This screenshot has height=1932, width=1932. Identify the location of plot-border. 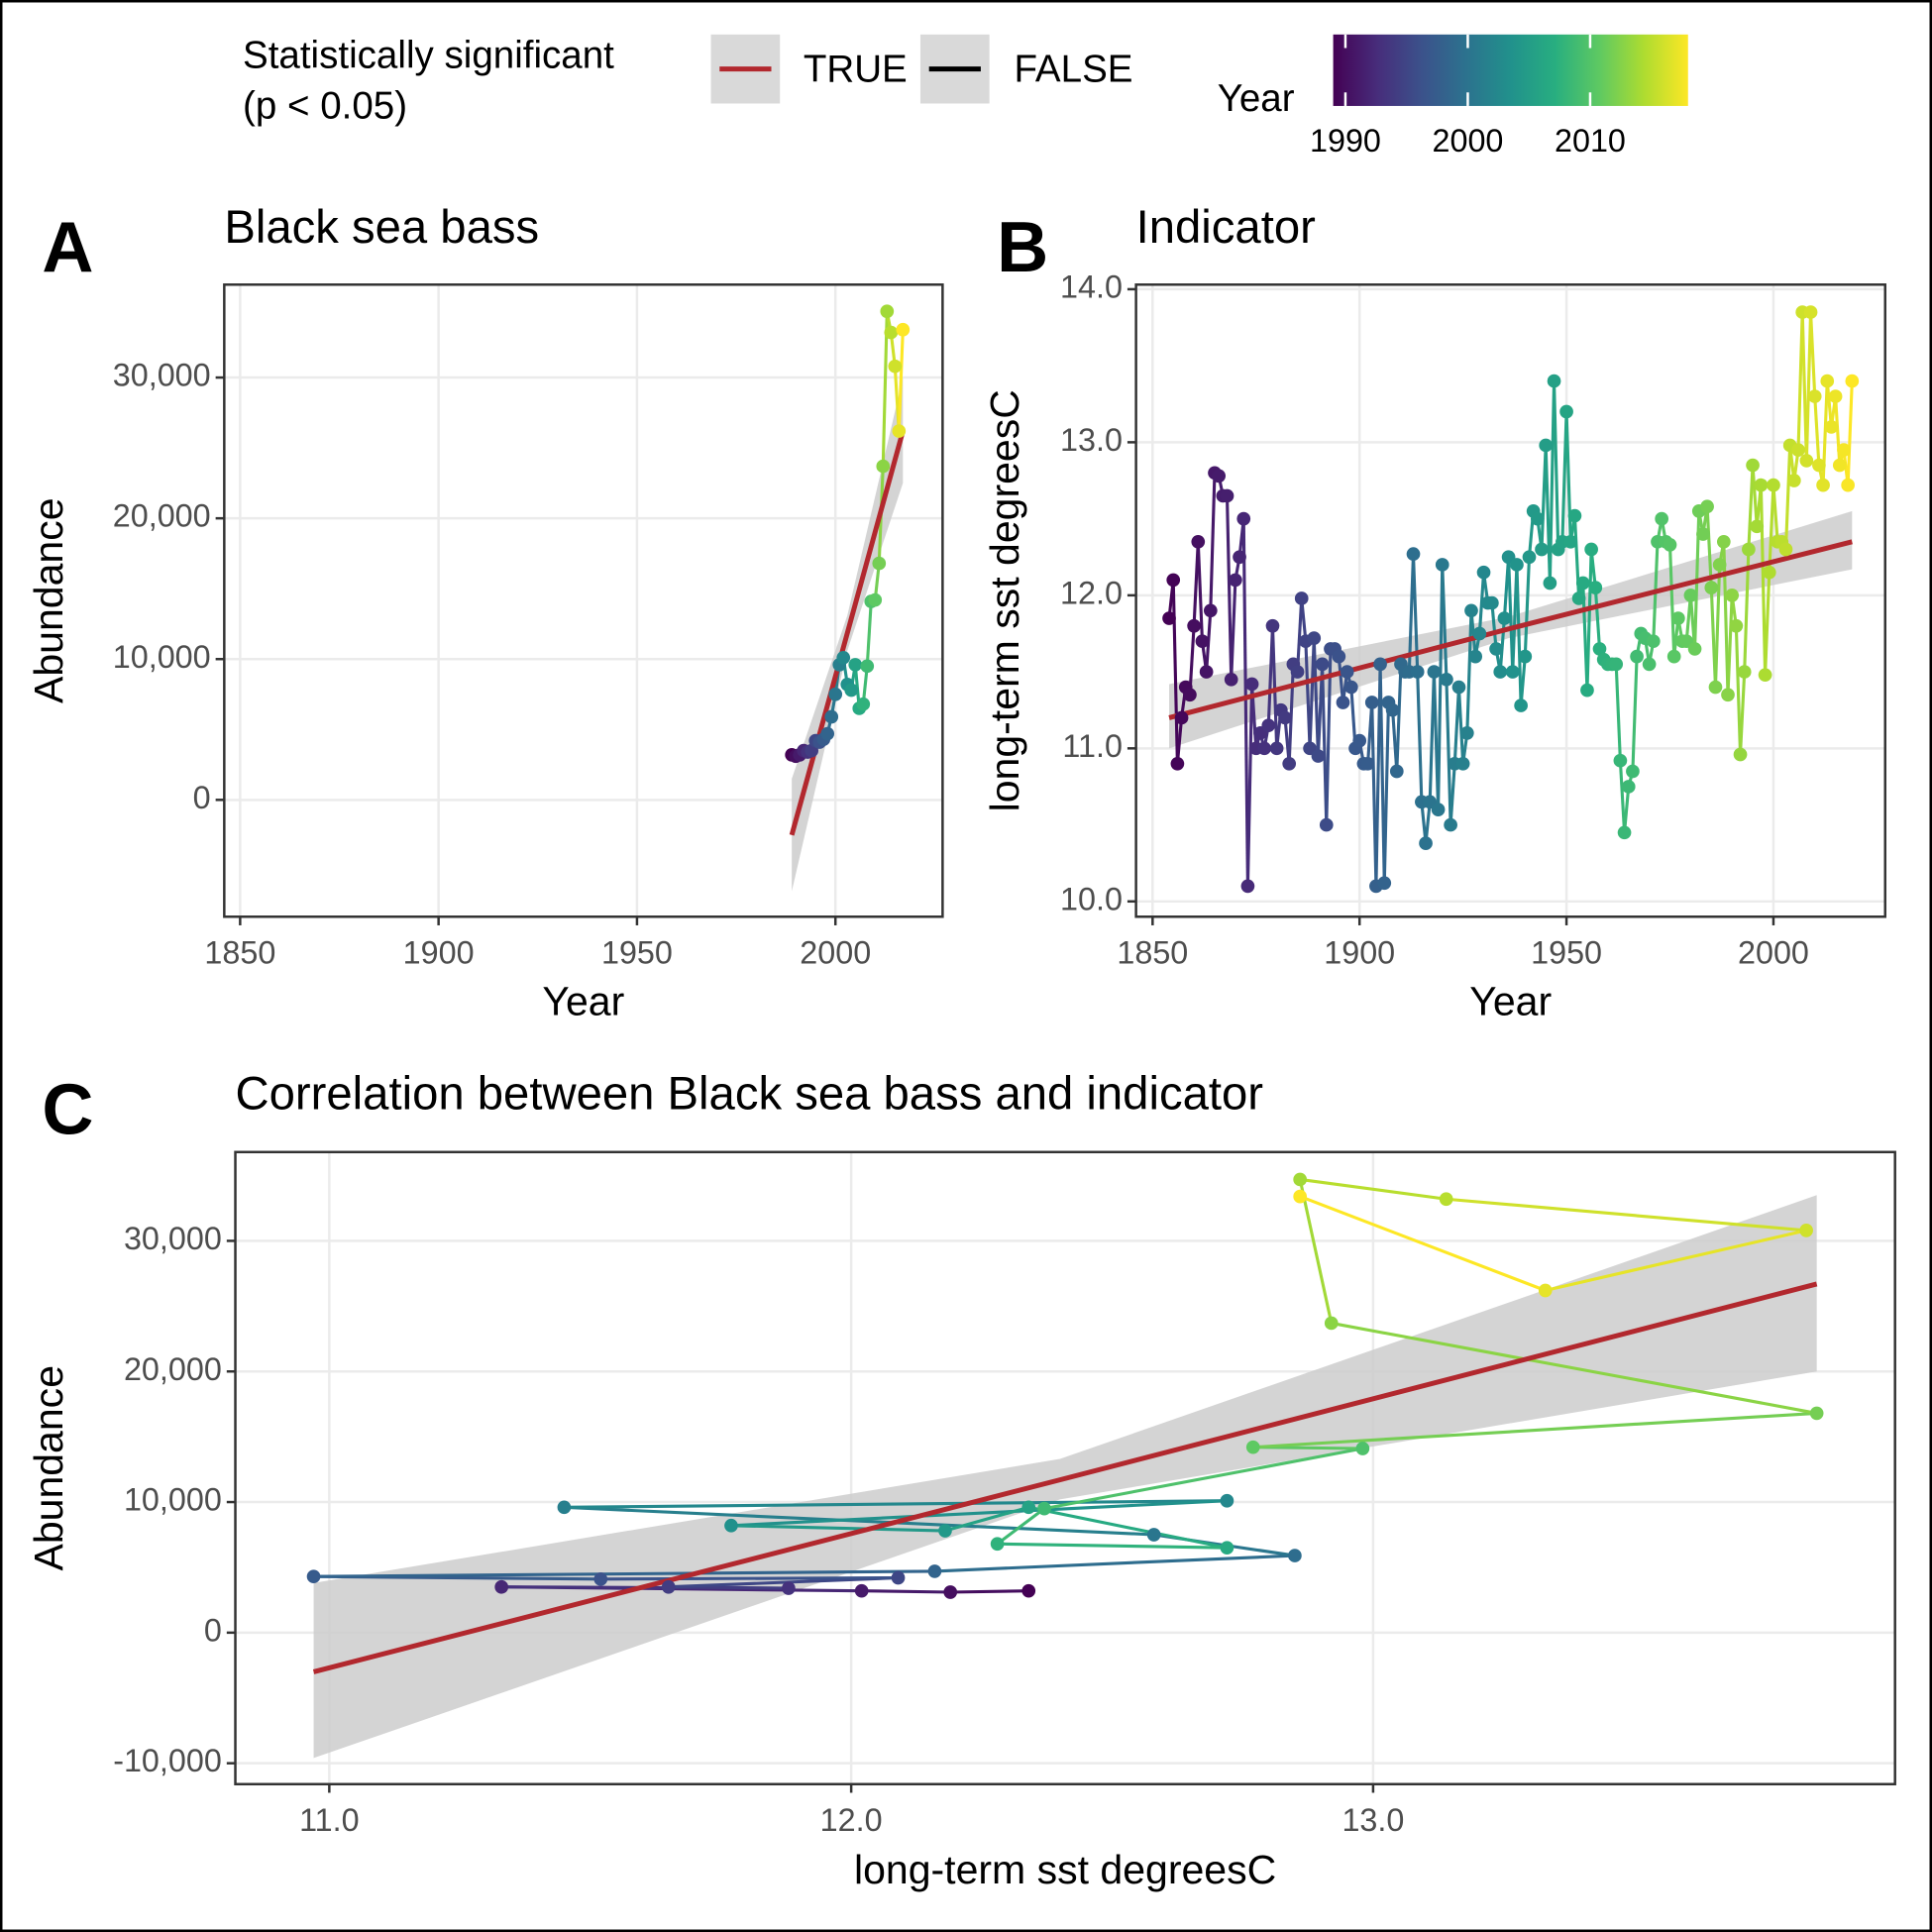
(583, 600).